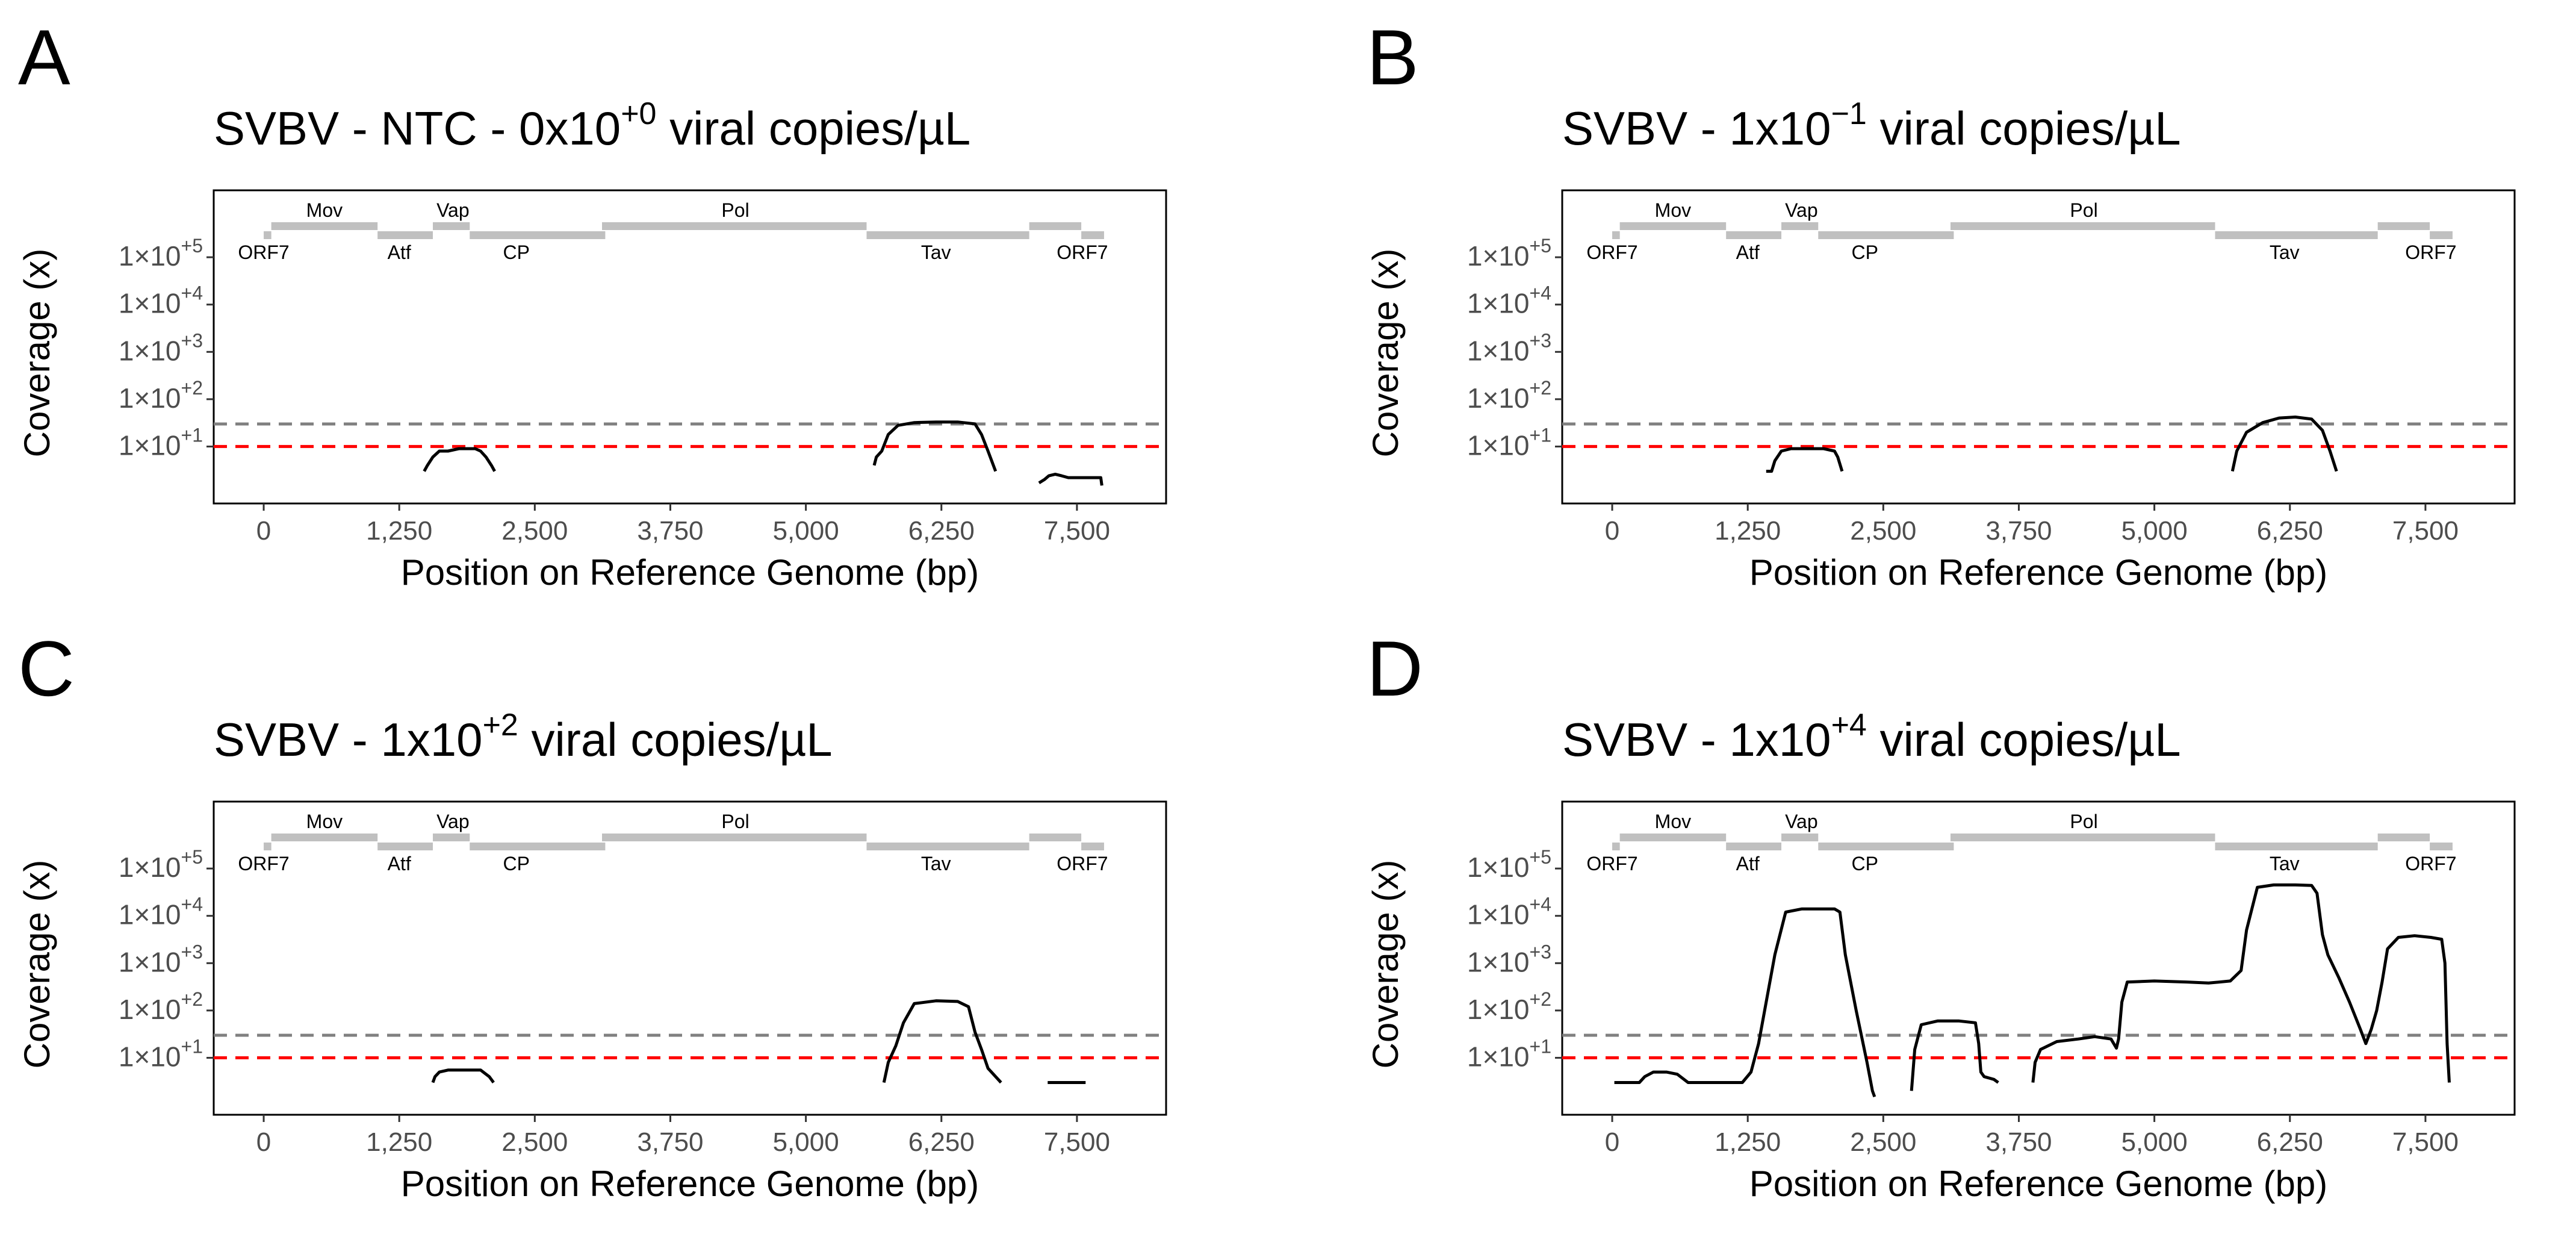  I want to click on y-tick-exponent: +4, so click(192, 293).